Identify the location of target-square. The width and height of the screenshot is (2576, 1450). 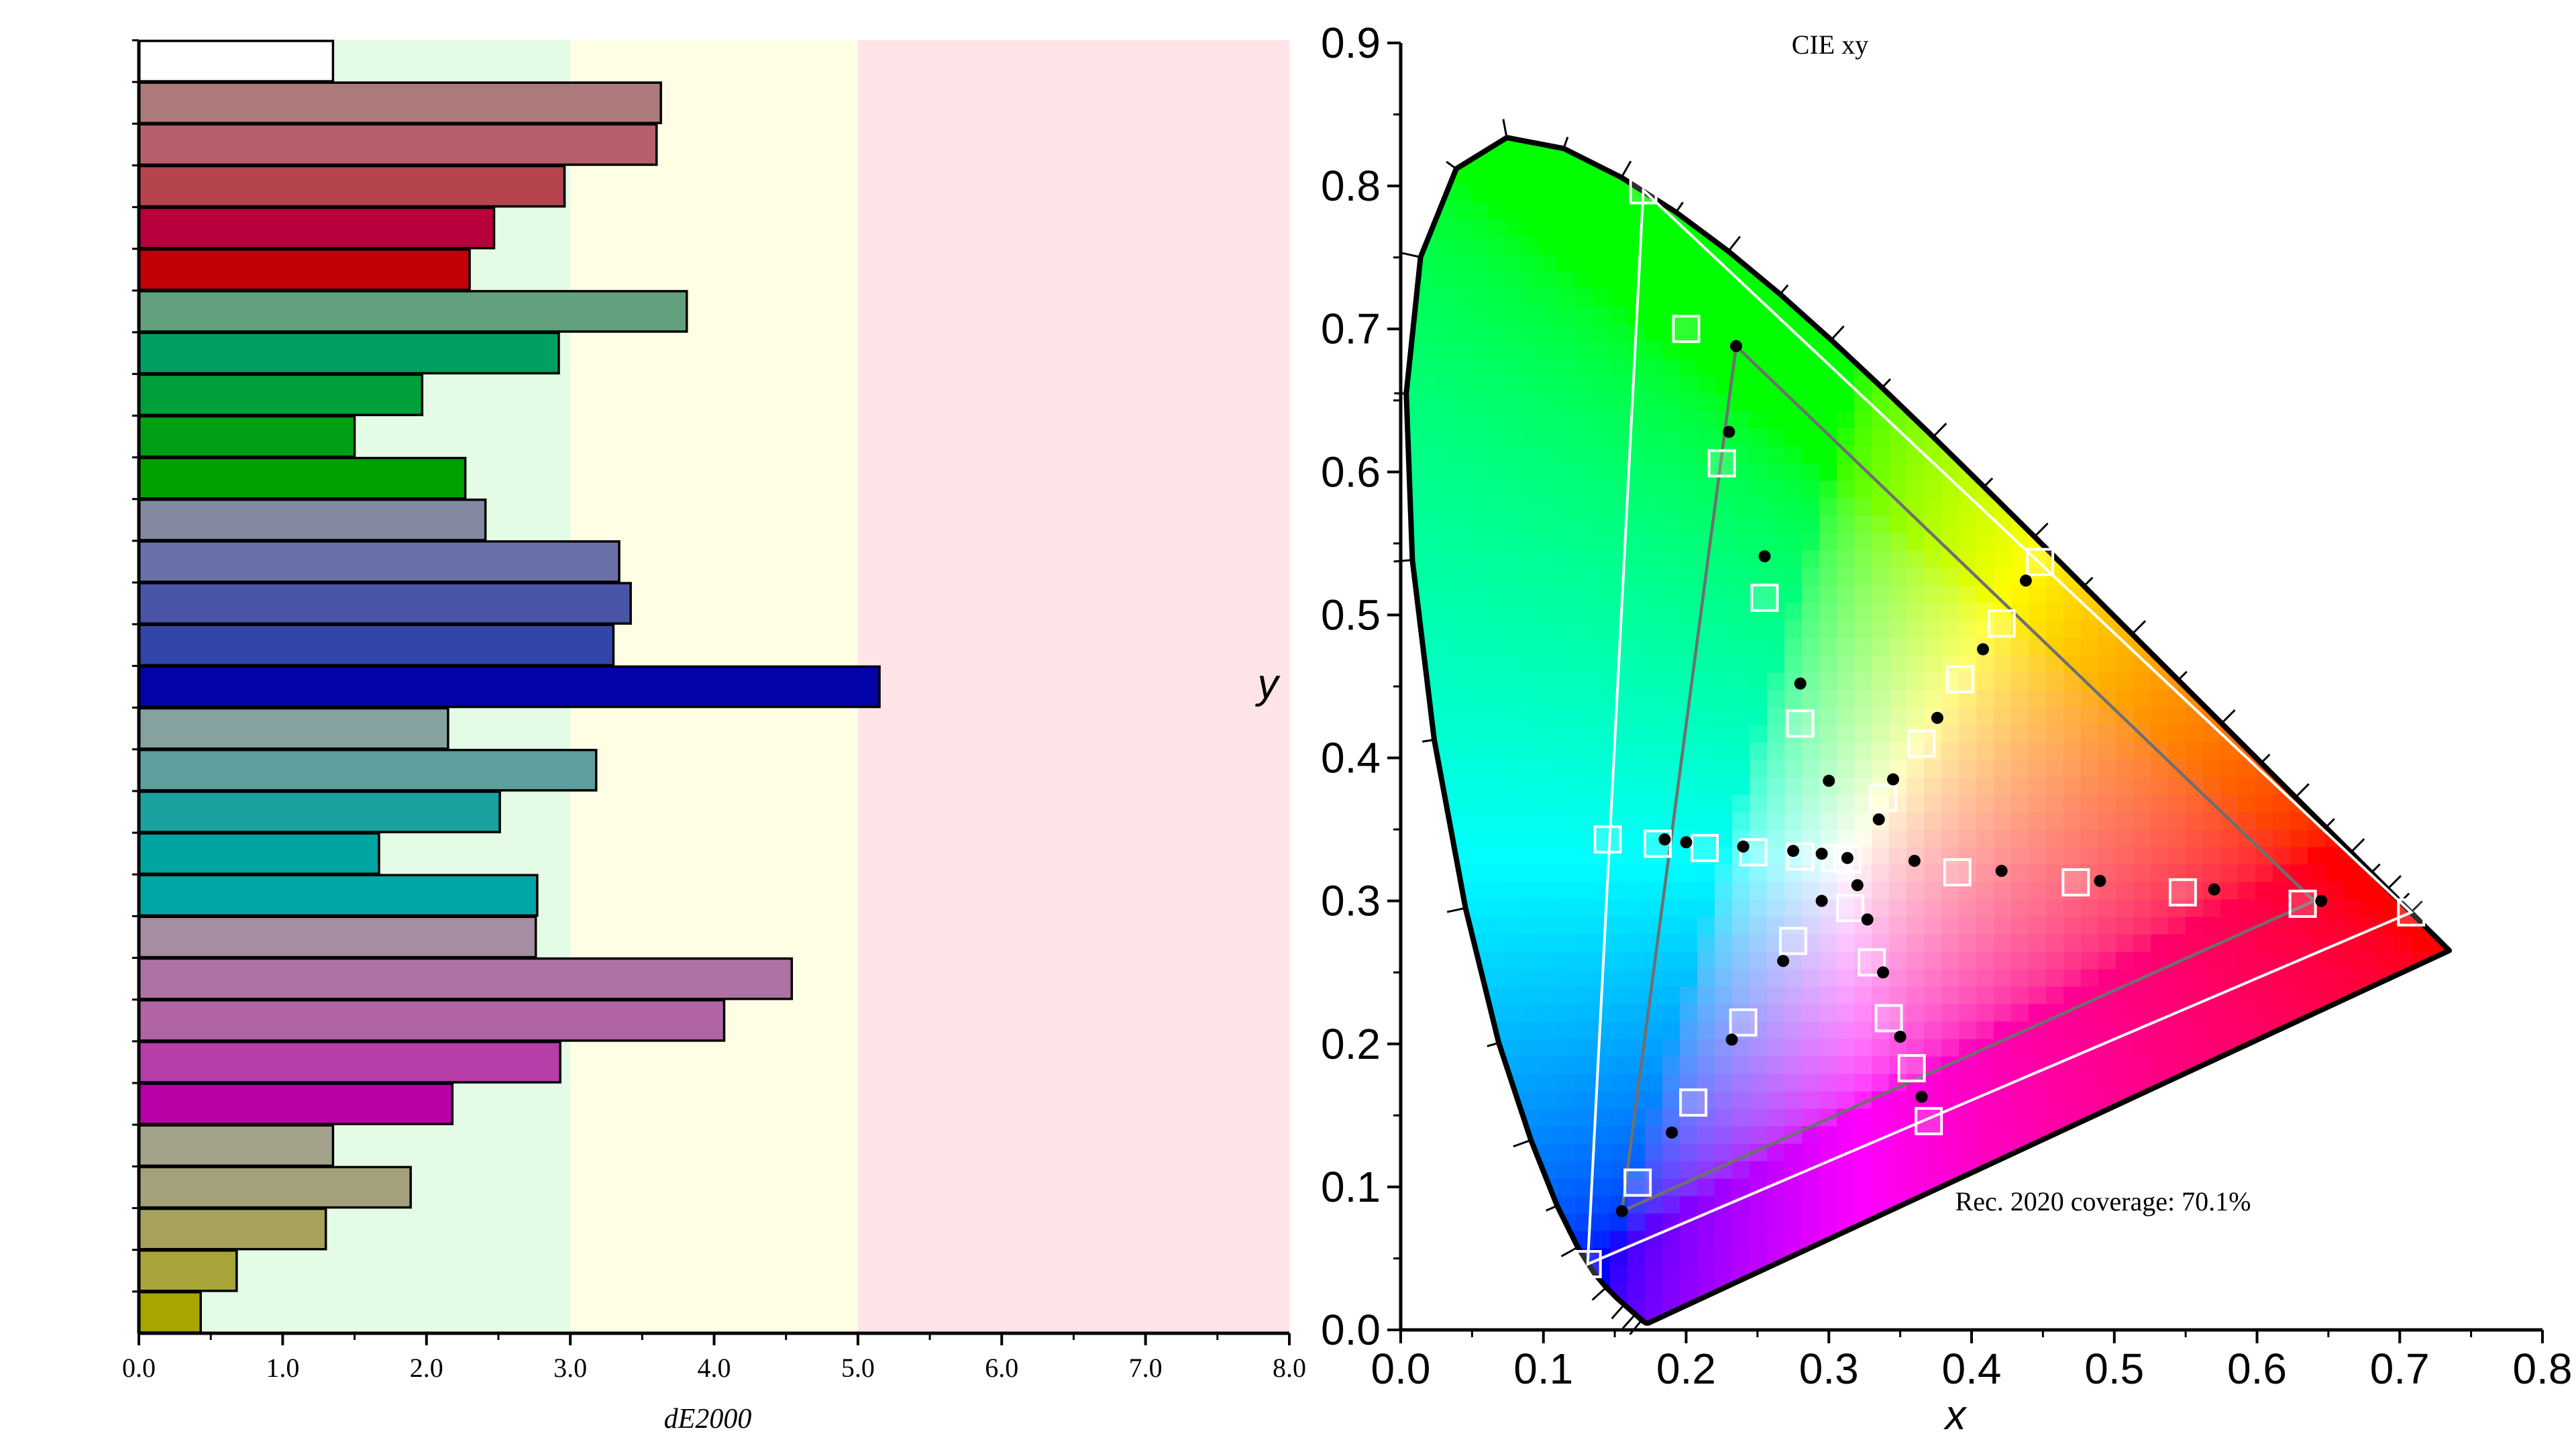
(1743, 1022).